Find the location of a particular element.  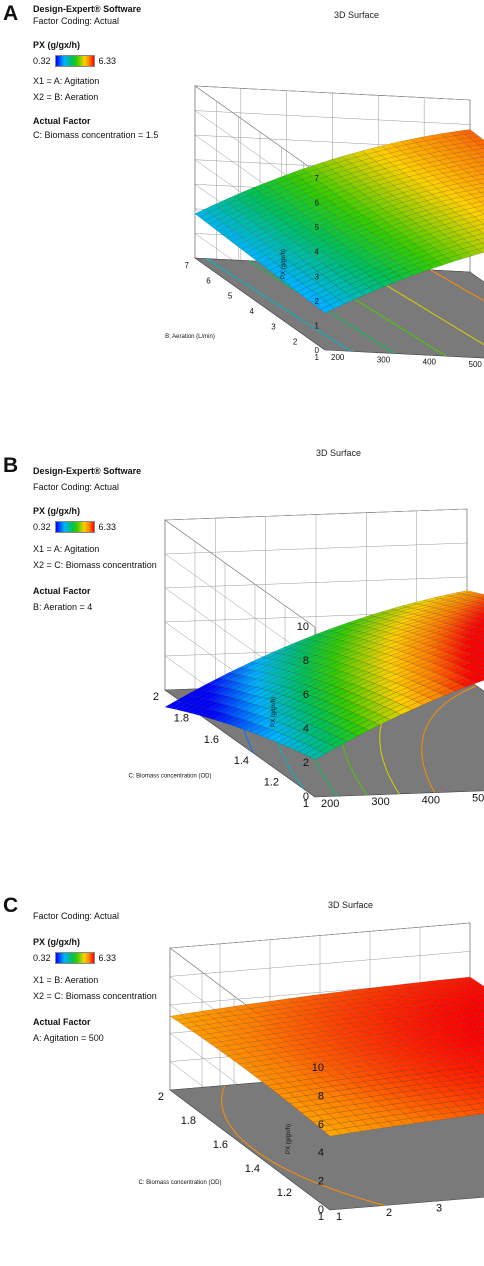

y-tick-label: 4 is located at coordinates (252, 311).